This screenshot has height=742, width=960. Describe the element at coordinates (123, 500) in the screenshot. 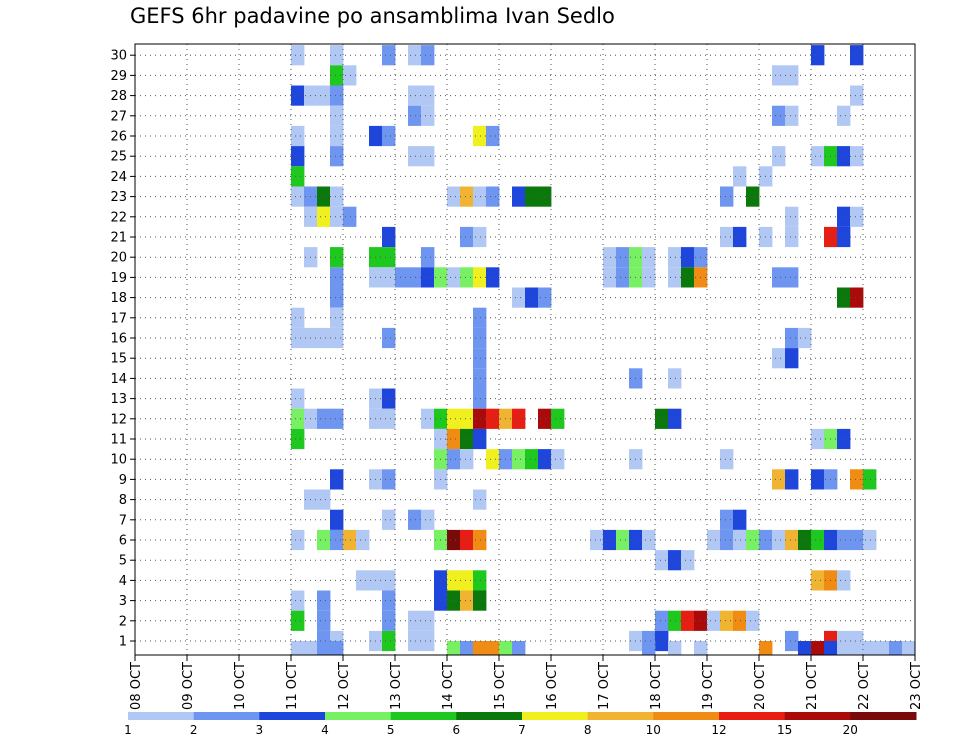

I see `y-tick-label: 8` at that location.